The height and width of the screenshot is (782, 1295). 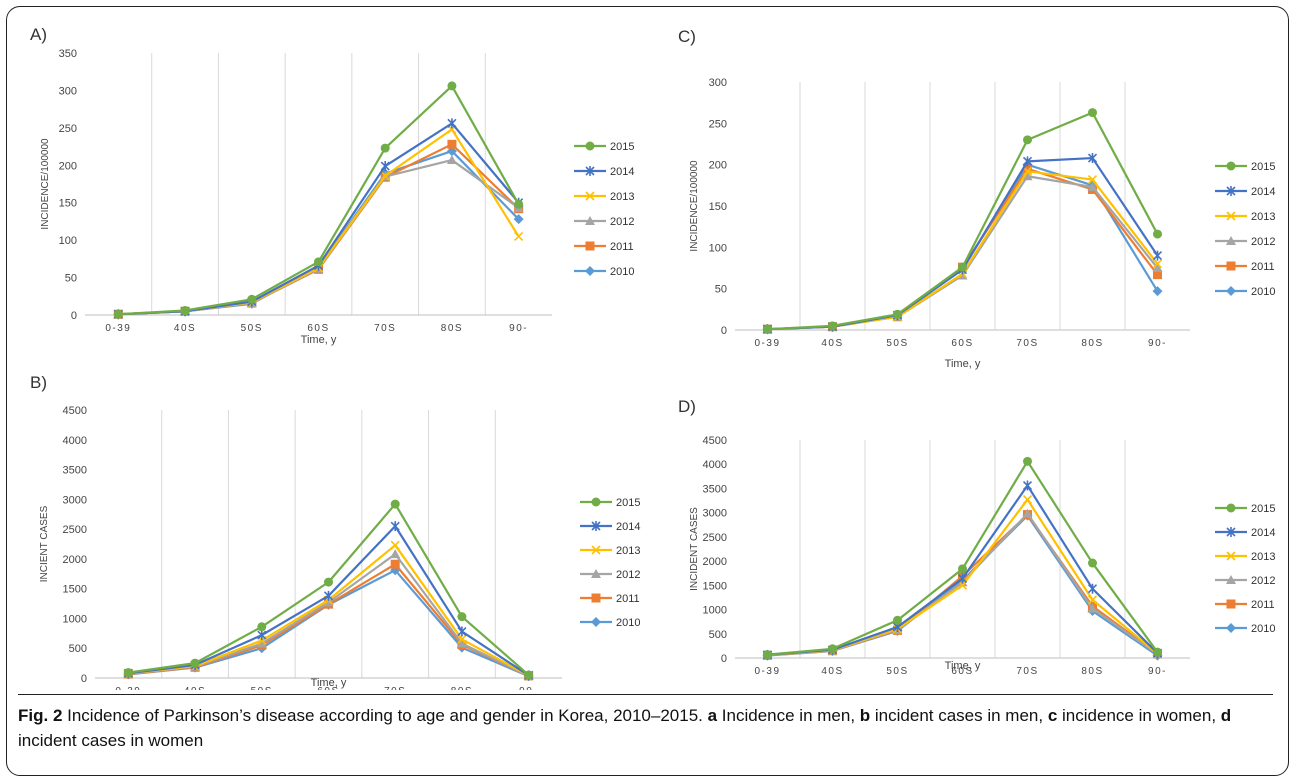 I want to click on caption-part-letter-b: b, so click(x=865, y=715).